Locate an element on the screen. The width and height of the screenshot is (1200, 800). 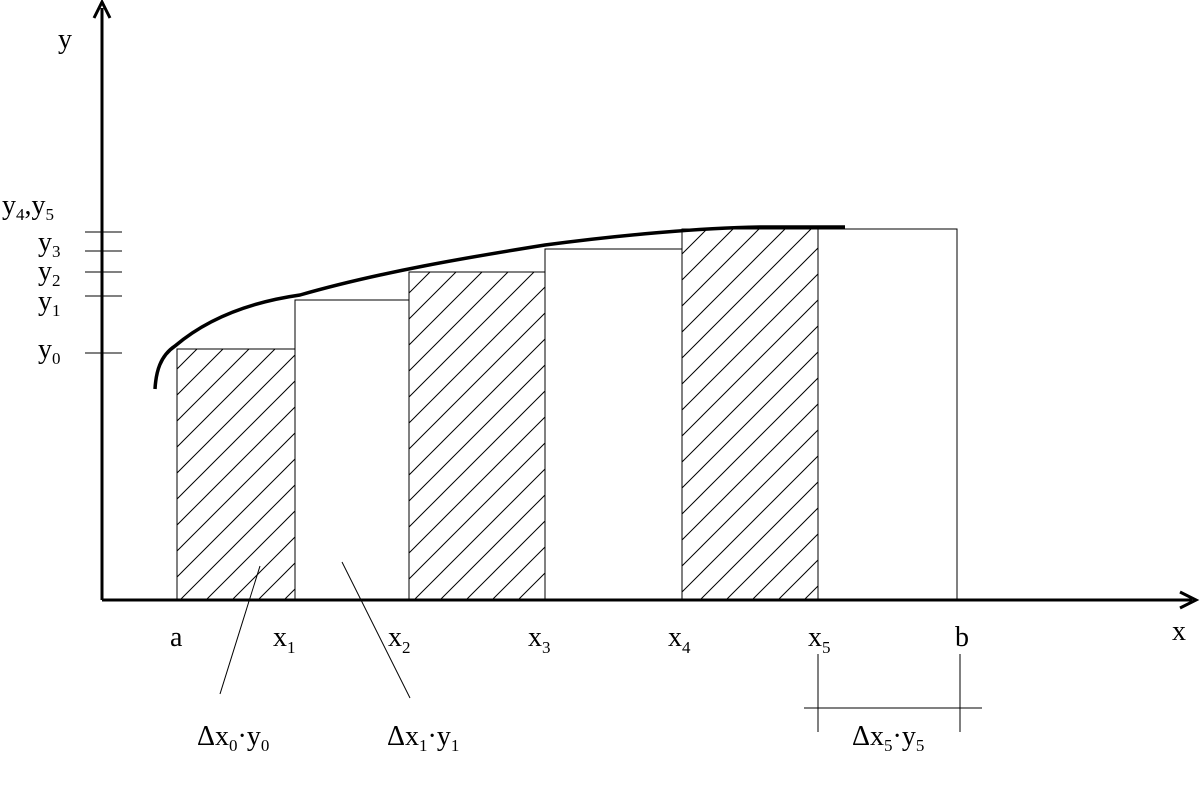
delta-x5-bracket is located at coordinates (893, 693).